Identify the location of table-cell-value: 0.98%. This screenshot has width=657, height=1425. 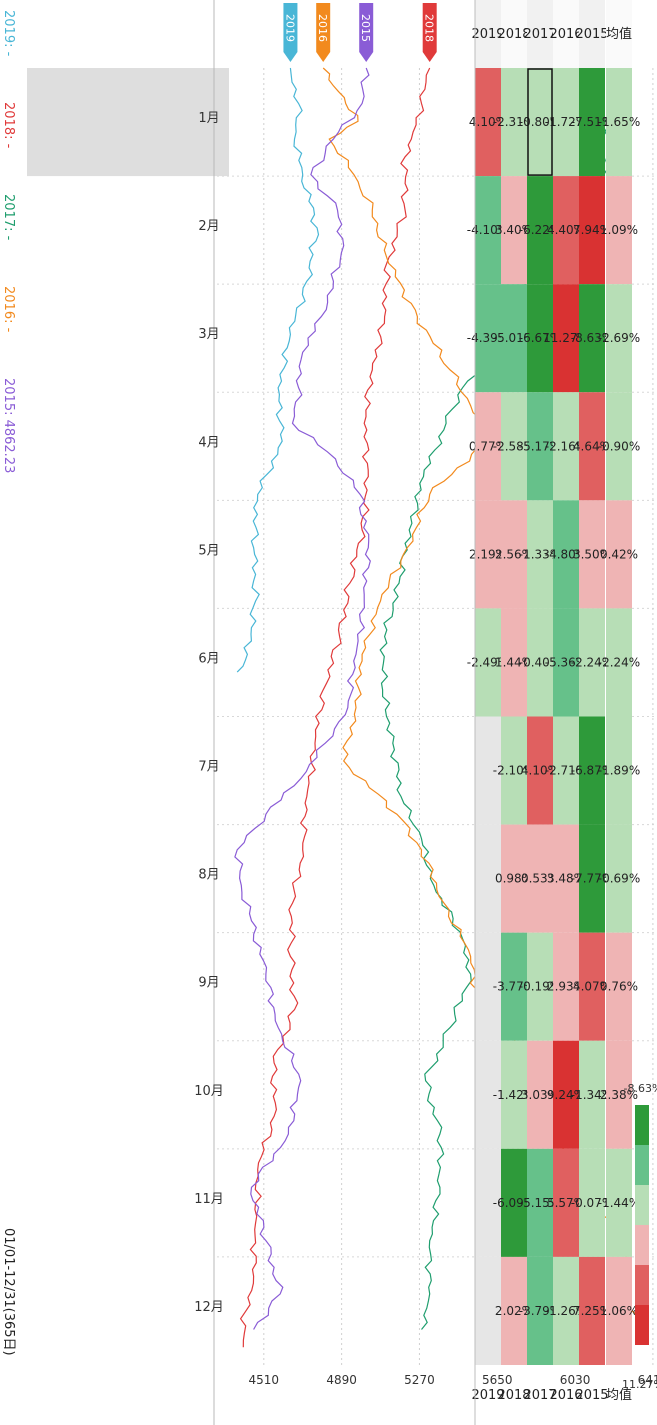
(514, 879).